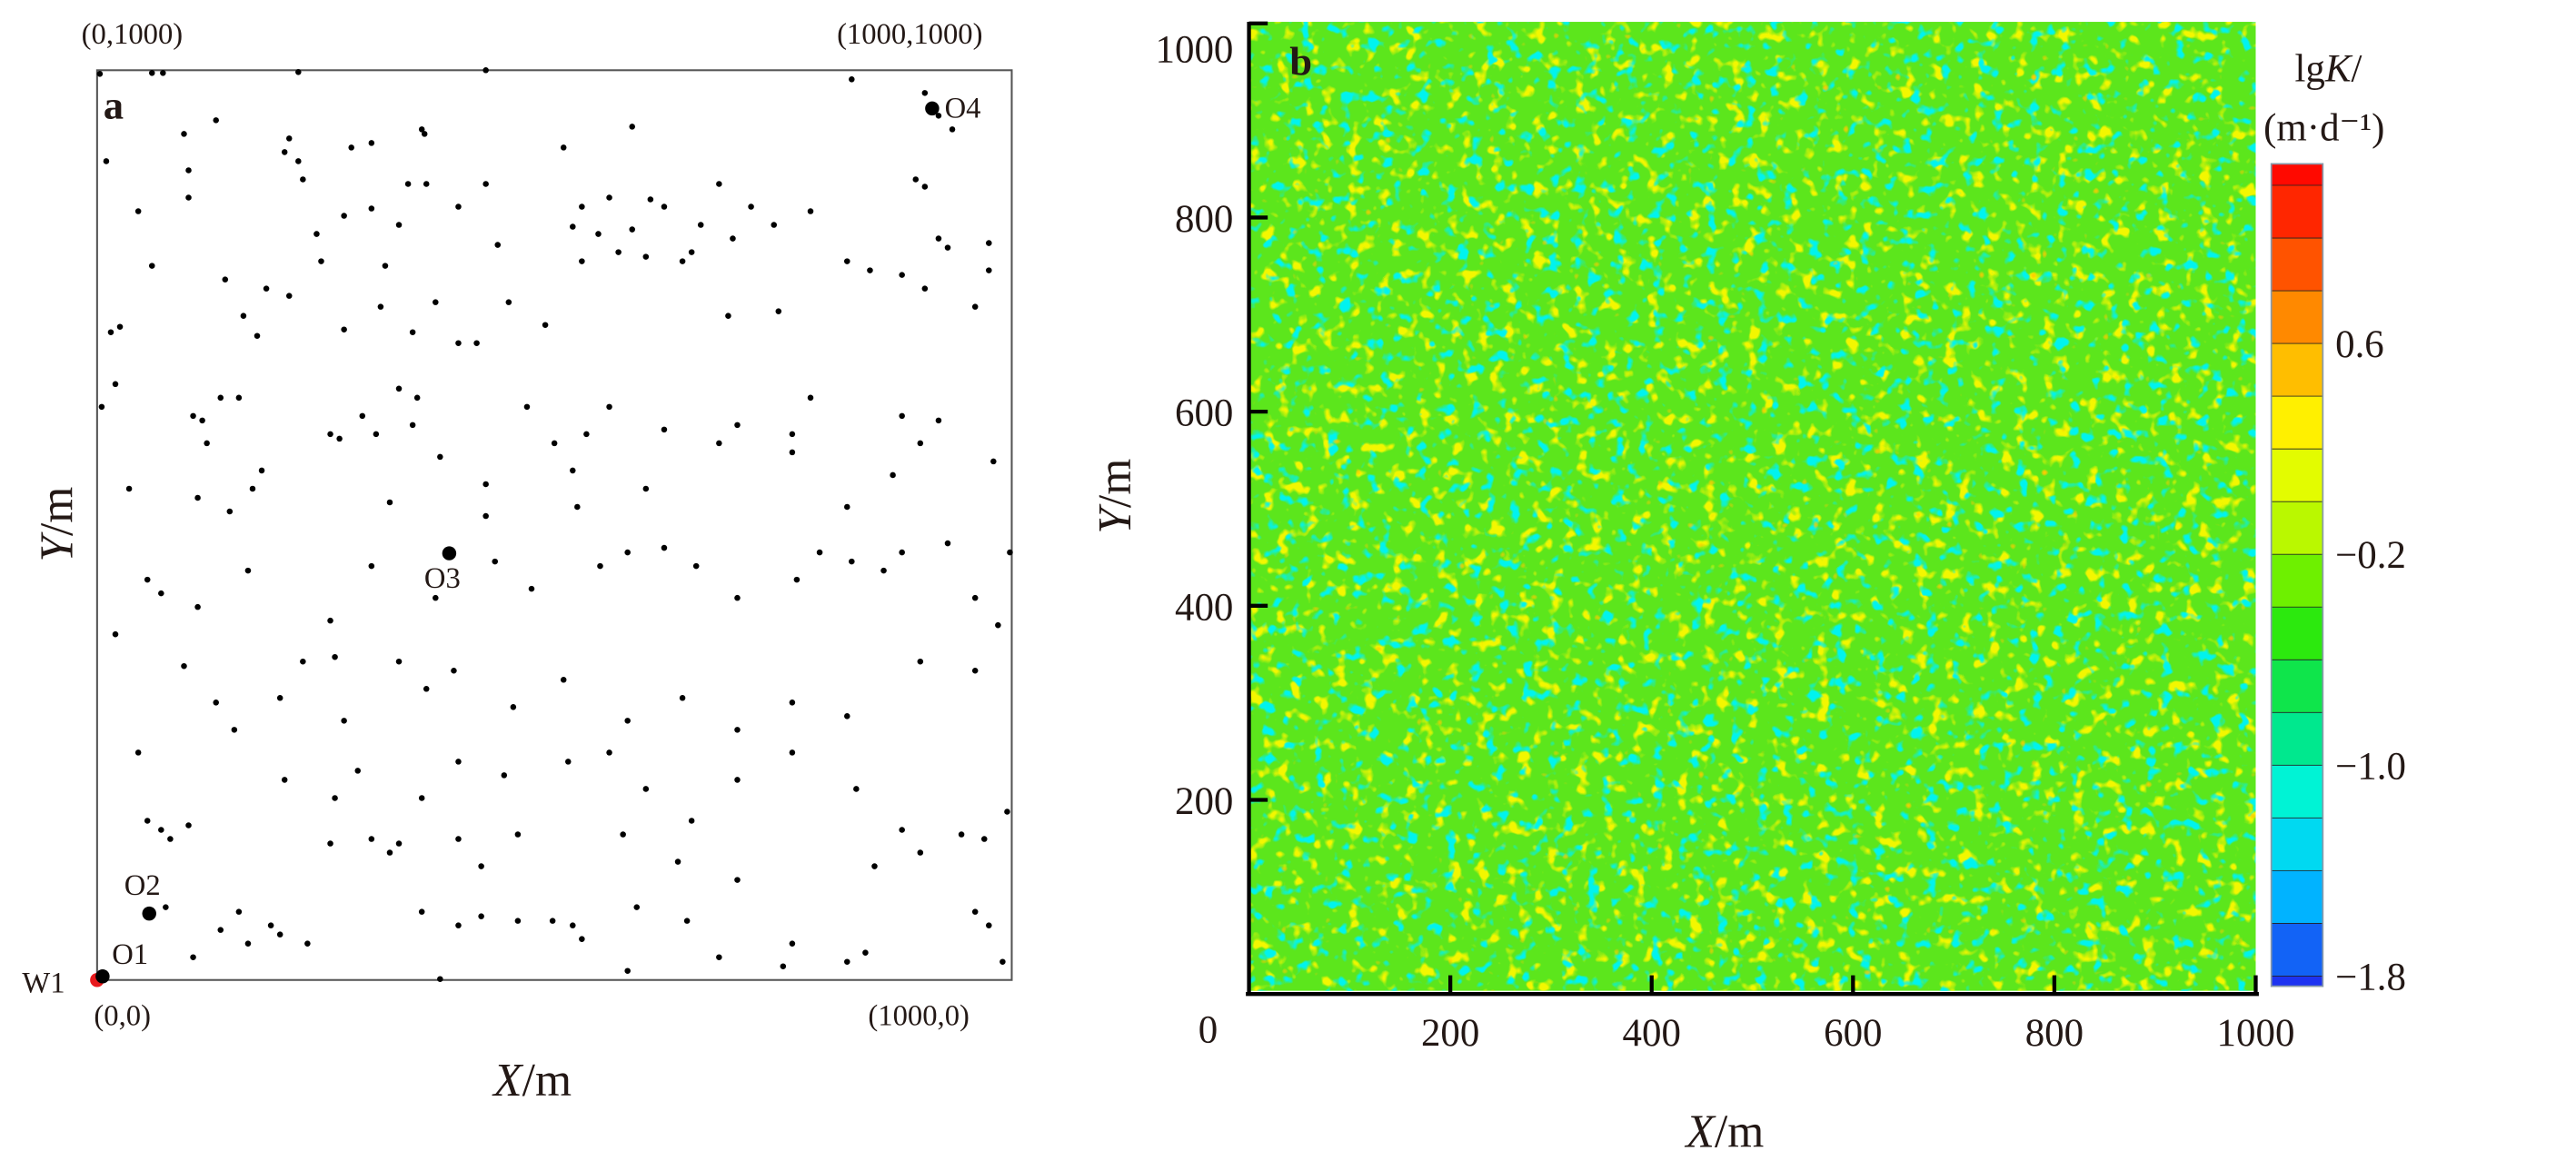 The height and width of the screenshot is (1161, 2576). Describe the element at coordinates (149, 913) in the screenshot. I see `well-marker-o2` at that location.